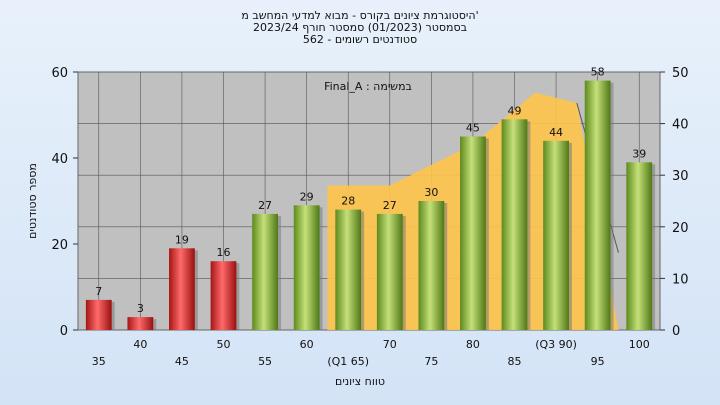 Image resolution: width=720 pixels, height=405 pixels. What do you see at coordinates (556, 344) in the screenshot?
I see `x-tick-label: (Q3 90)` at bounding box center [556, 344].